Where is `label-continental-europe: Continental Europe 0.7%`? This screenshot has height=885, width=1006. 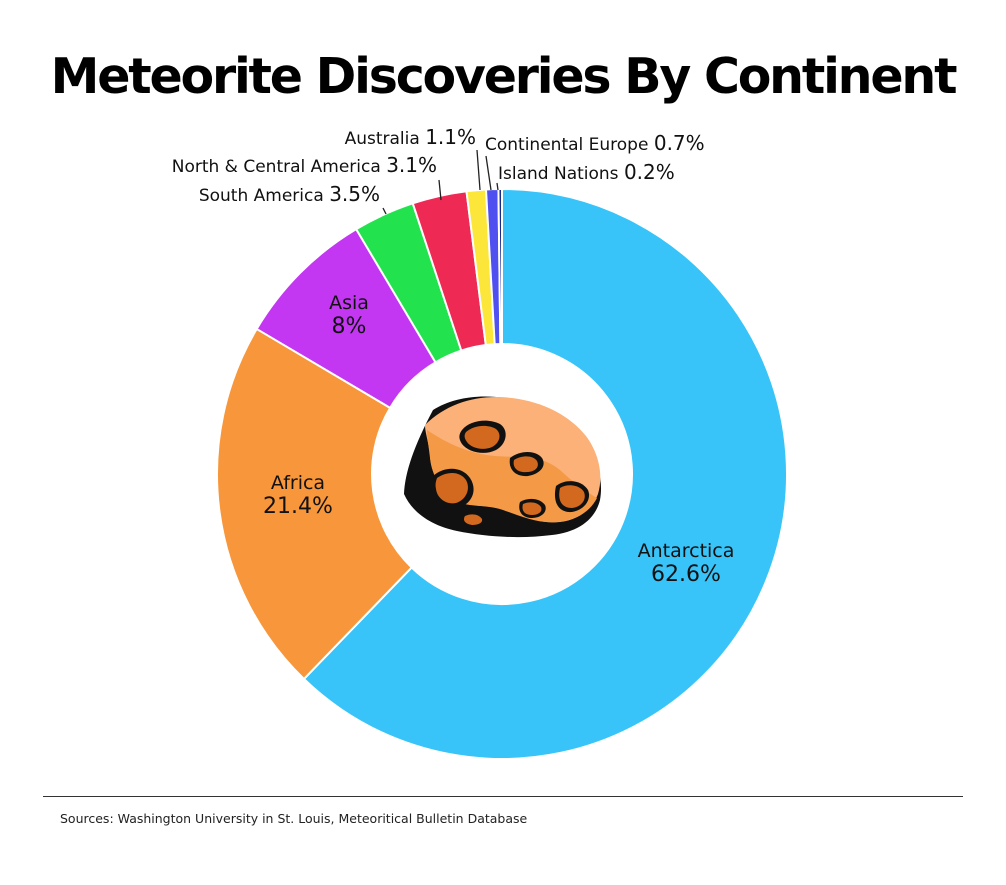
label-continental-europe: Continental Europe 0.7% is located at coordinates (595, 143).